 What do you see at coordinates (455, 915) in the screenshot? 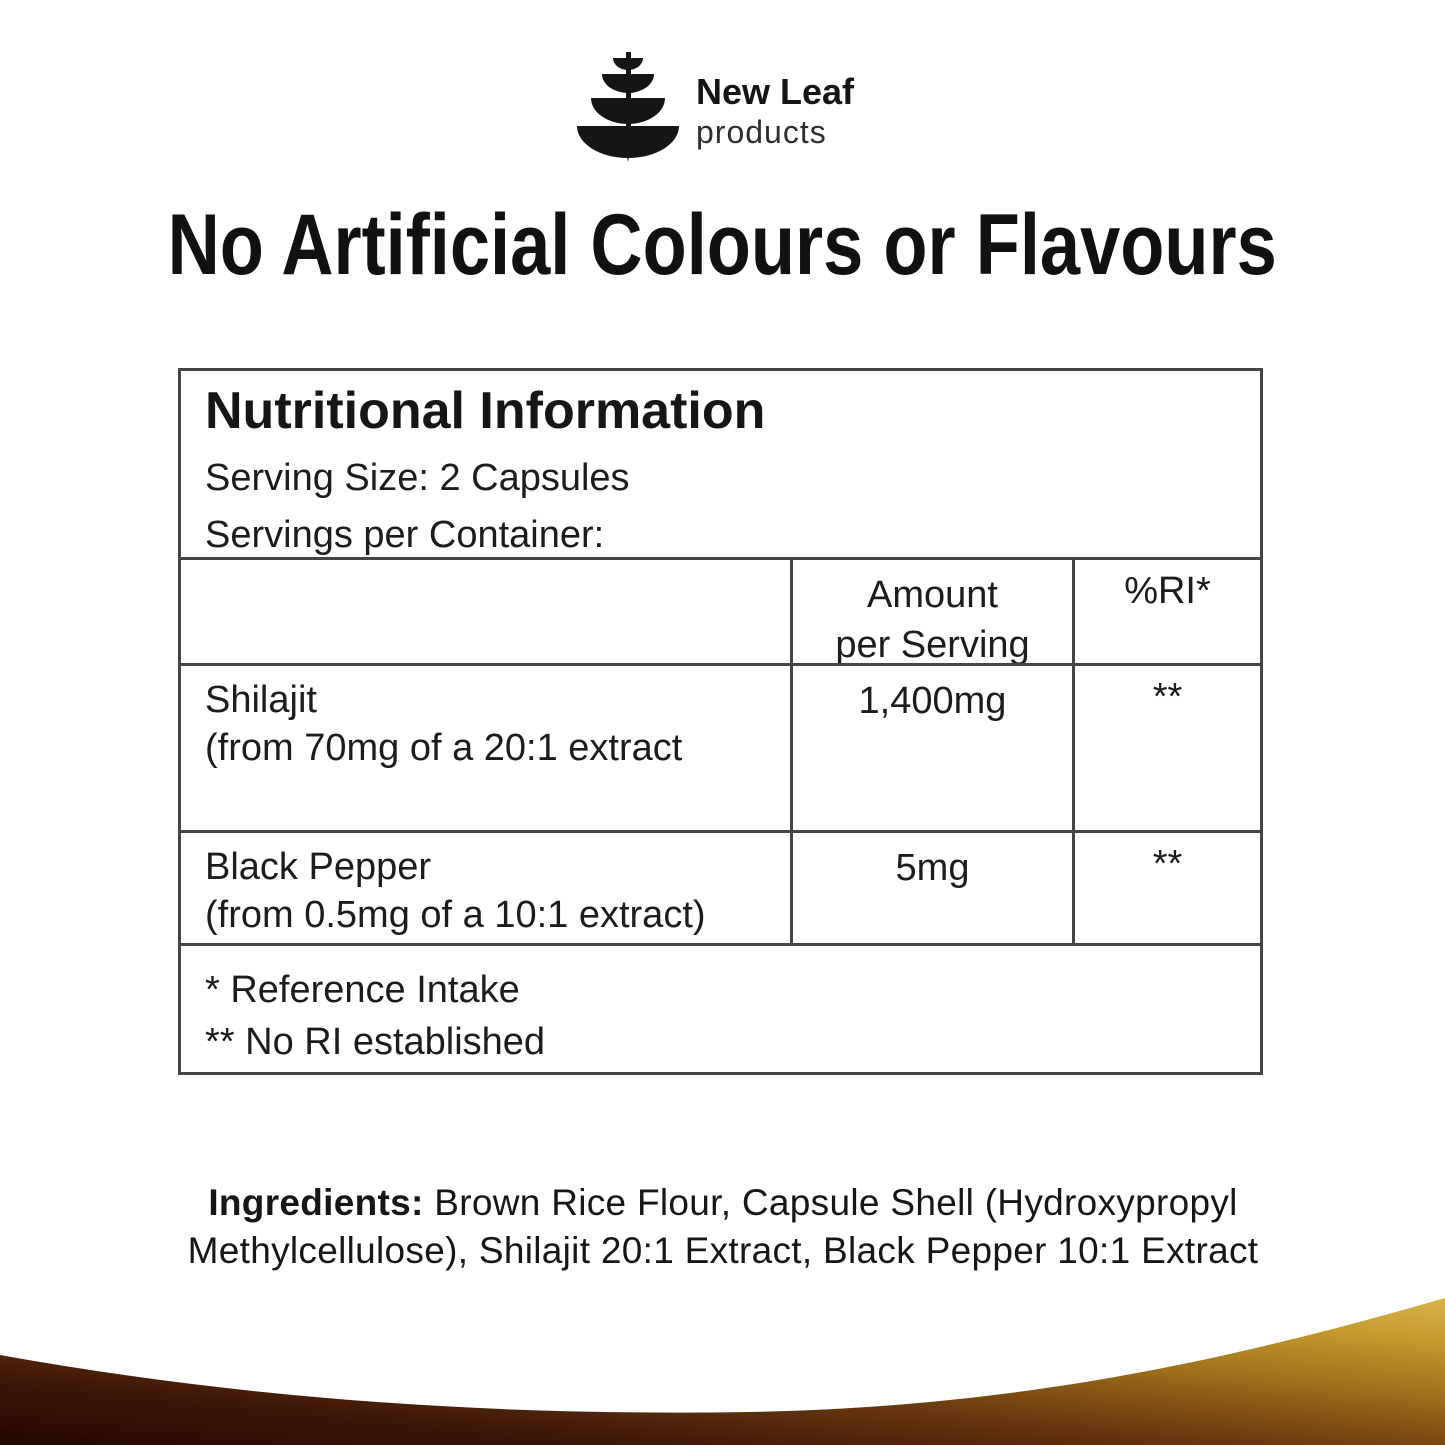
I see `ingredient-detail: (from 0.5mg of a 10:1 extract)` at bounding box center [455, 915].